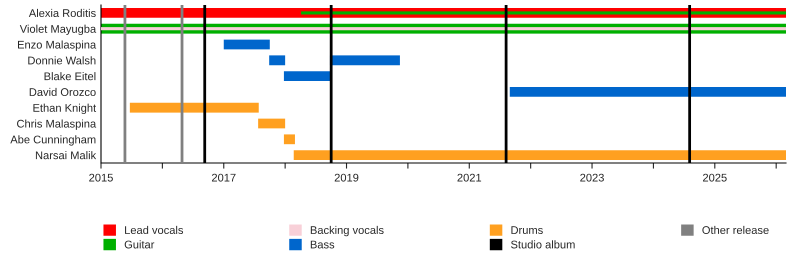 Image resolution: width=800 pixels, height=265 pixels. What do you see at coordinates (224, 178) in the screenshot?
I see `x-tick-label: 2017` at bounding box center [224, 178].